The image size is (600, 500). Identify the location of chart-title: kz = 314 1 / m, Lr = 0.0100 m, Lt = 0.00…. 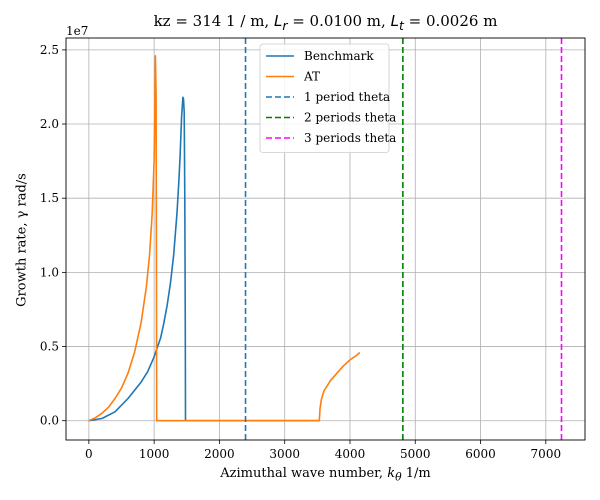
(325, 22).